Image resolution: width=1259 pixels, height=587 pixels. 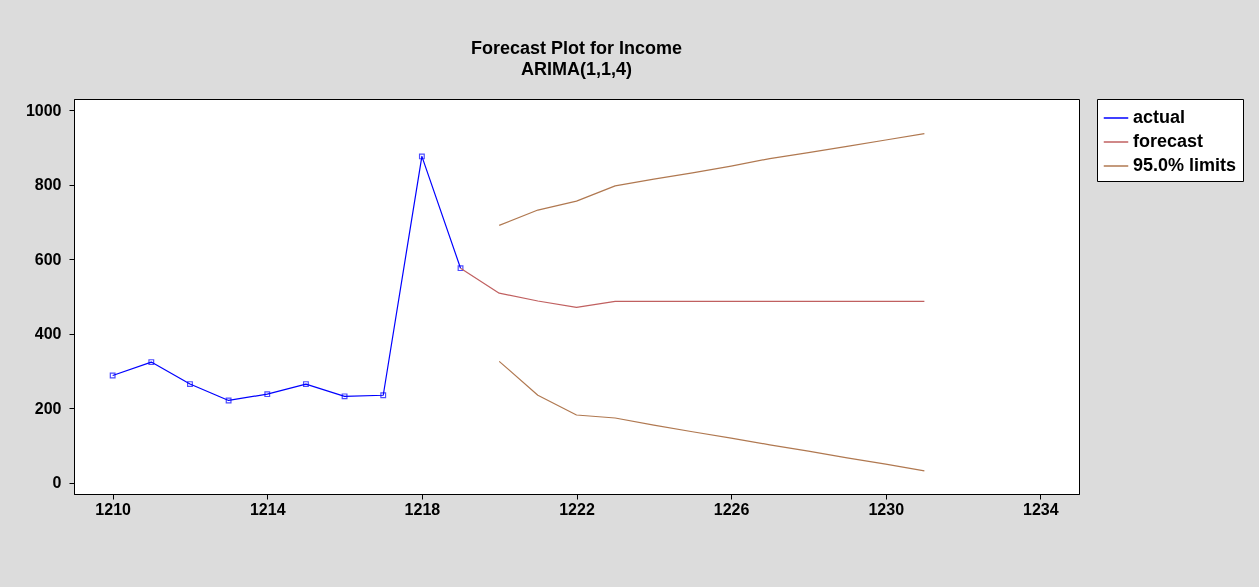 What do you see at coordinates (1185, 165) in the screenshot?
I see `legend-label: 95.0% limits` at bounding box center [1185, 165].